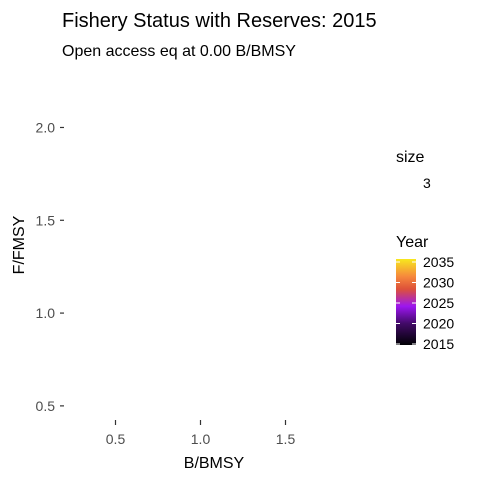 The width and height of the screenshot is (480, 480). Describe the element at coordinates (179, 51) in the screenshot. I see `chart-subtitle: Open access eq at 0.00 B/BMSY` at that location.